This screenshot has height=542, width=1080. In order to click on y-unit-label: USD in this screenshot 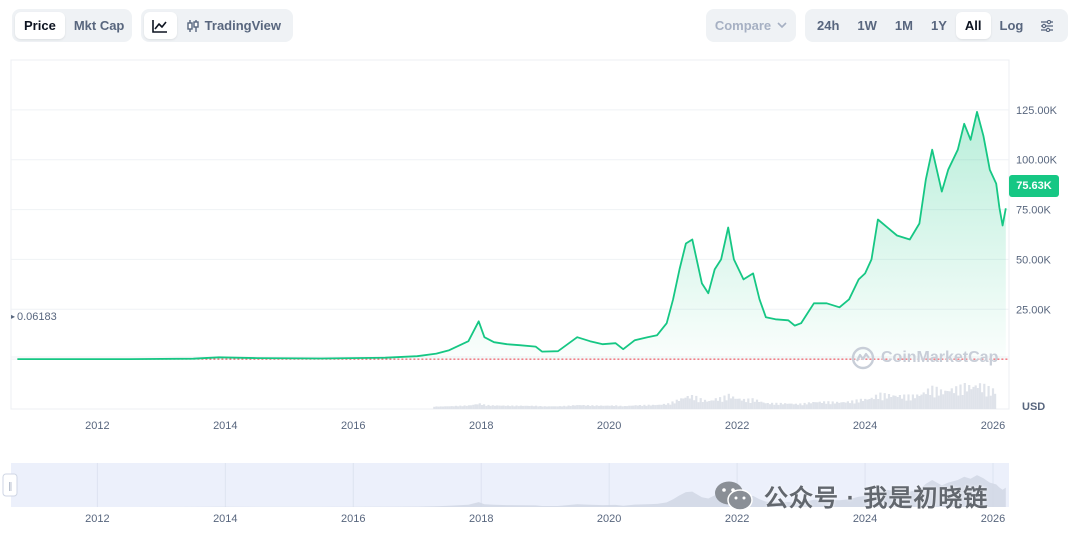, I will do `click(1033, 407)`.